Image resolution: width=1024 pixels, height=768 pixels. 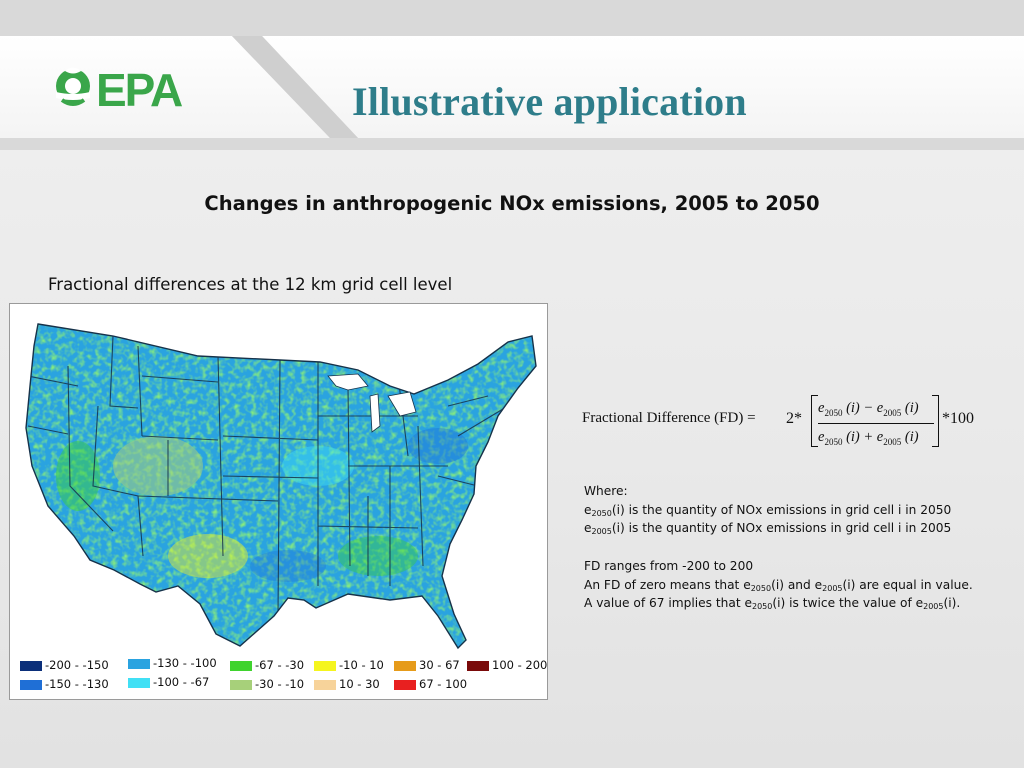 What do you see at coordinates (669, 565) in the screenshot?
I see `note-range: FD ranges from -200 to 200` at bounding box center [669, 565].